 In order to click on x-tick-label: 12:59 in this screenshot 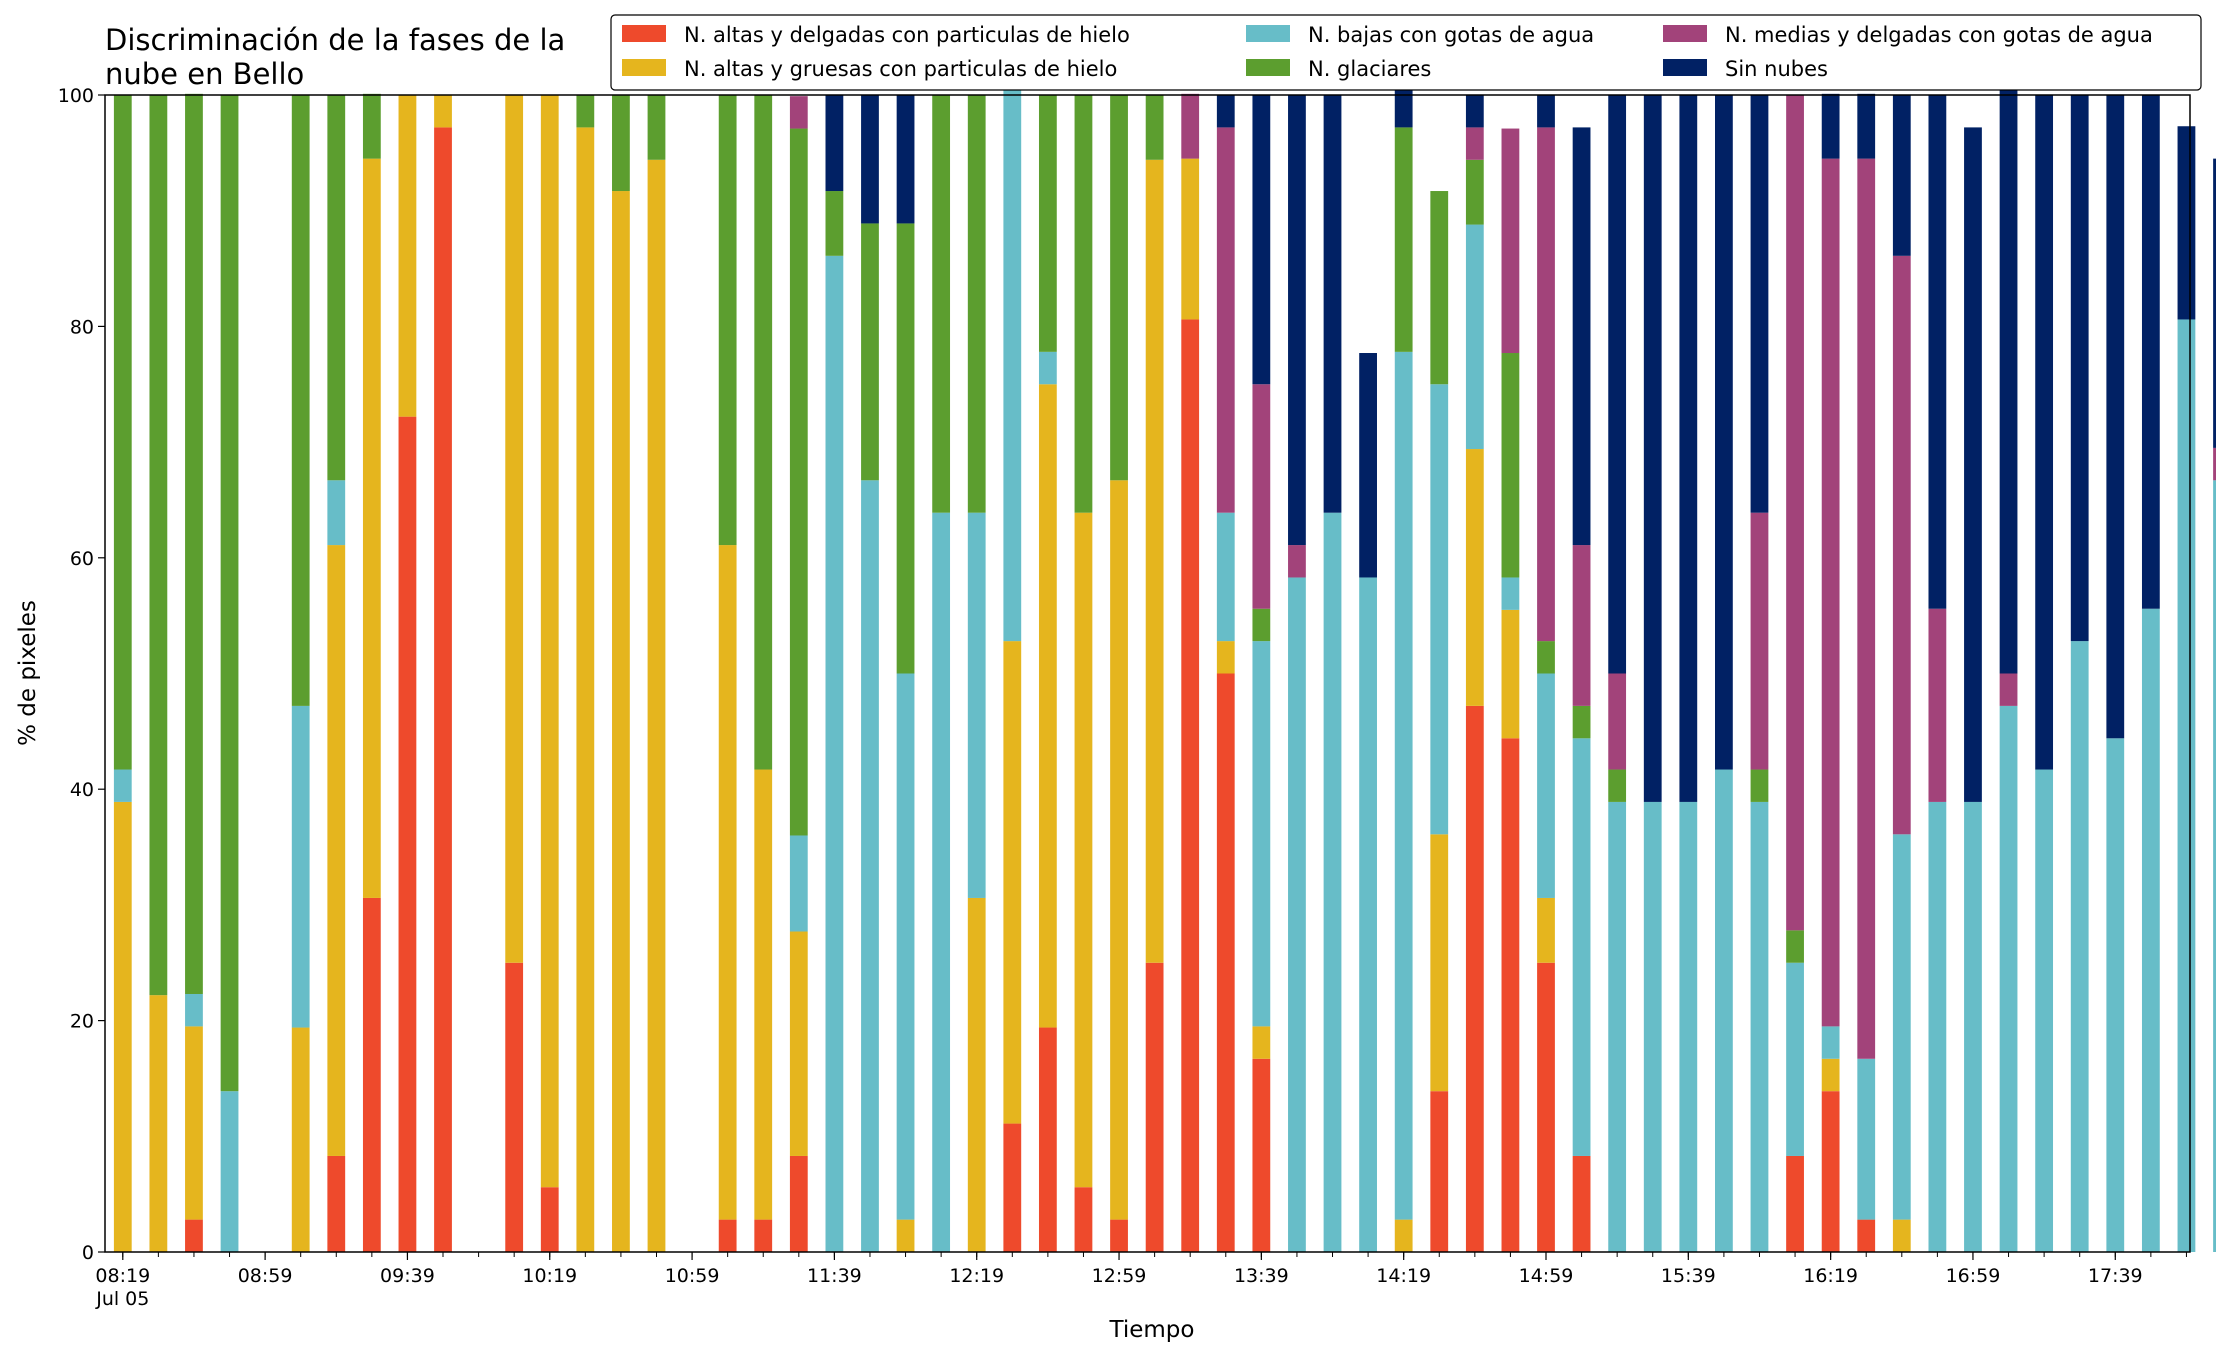, I will do `click(1119, 1276)`.